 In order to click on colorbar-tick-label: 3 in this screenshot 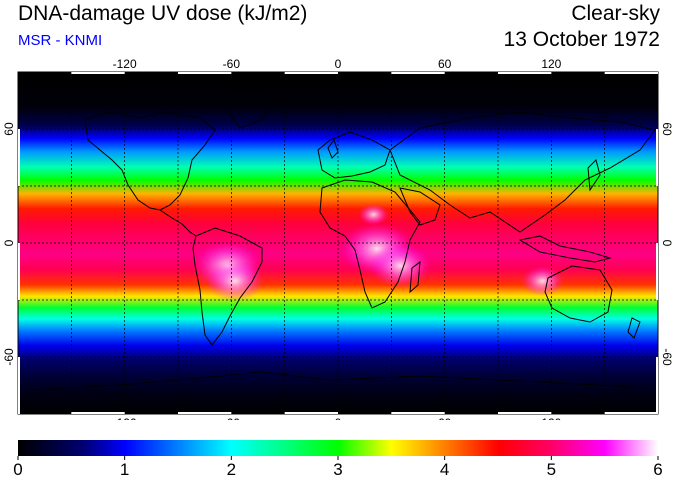, I will do `click(337, 469)`.